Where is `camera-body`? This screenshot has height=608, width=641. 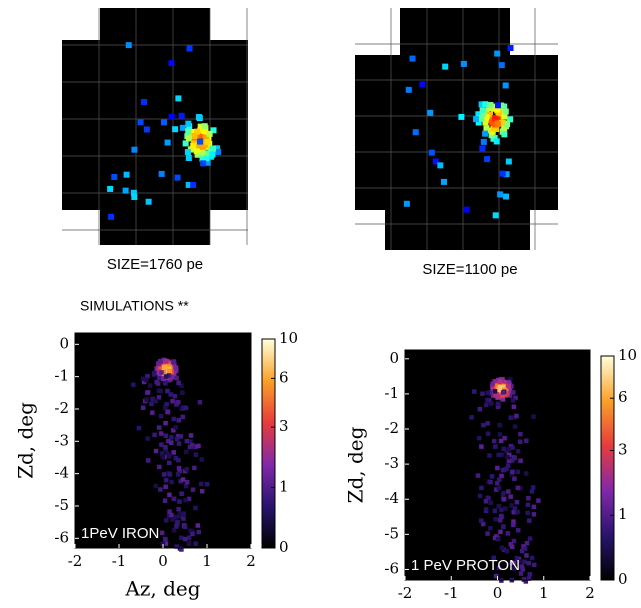 camera-body is located at coordinates (456, 129).